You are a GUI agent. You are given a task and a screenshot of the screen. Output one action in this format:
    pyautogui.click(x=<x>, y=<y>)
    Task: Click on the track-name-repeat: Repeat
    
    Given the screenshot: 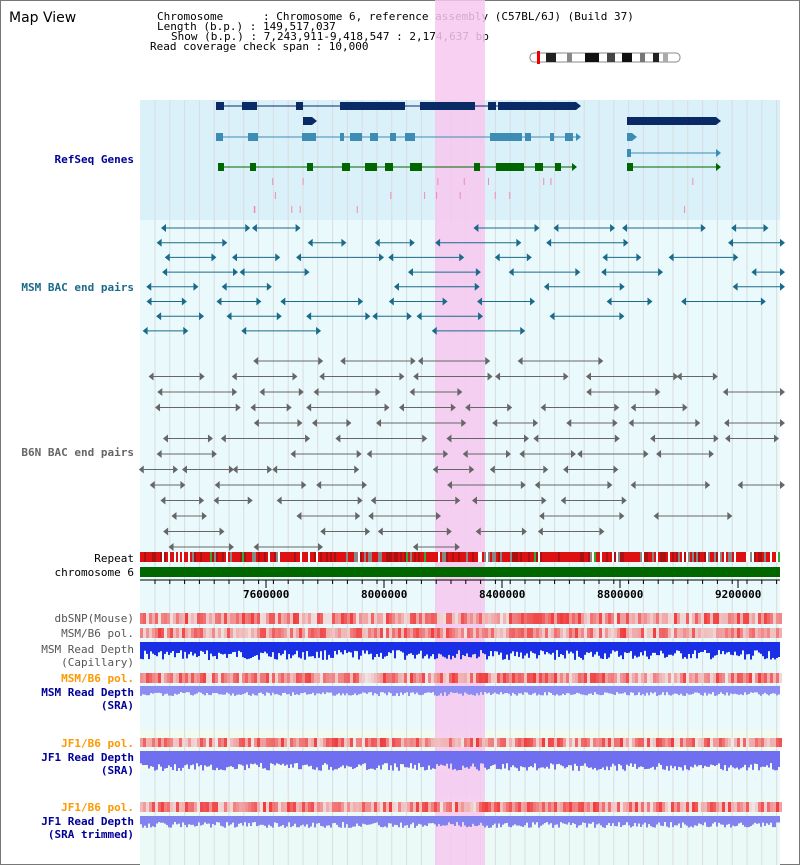 What is the action you would take?
    pyautogui.click(x=114, y=558)
    